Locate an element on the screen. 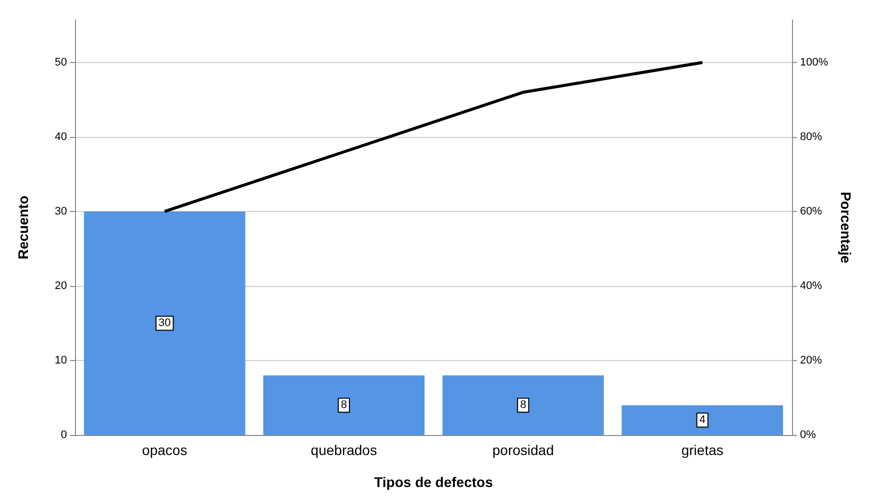 This screenshot has width=875, height=502. y2-tick-label: 100% is located at coordinates (814, 62).